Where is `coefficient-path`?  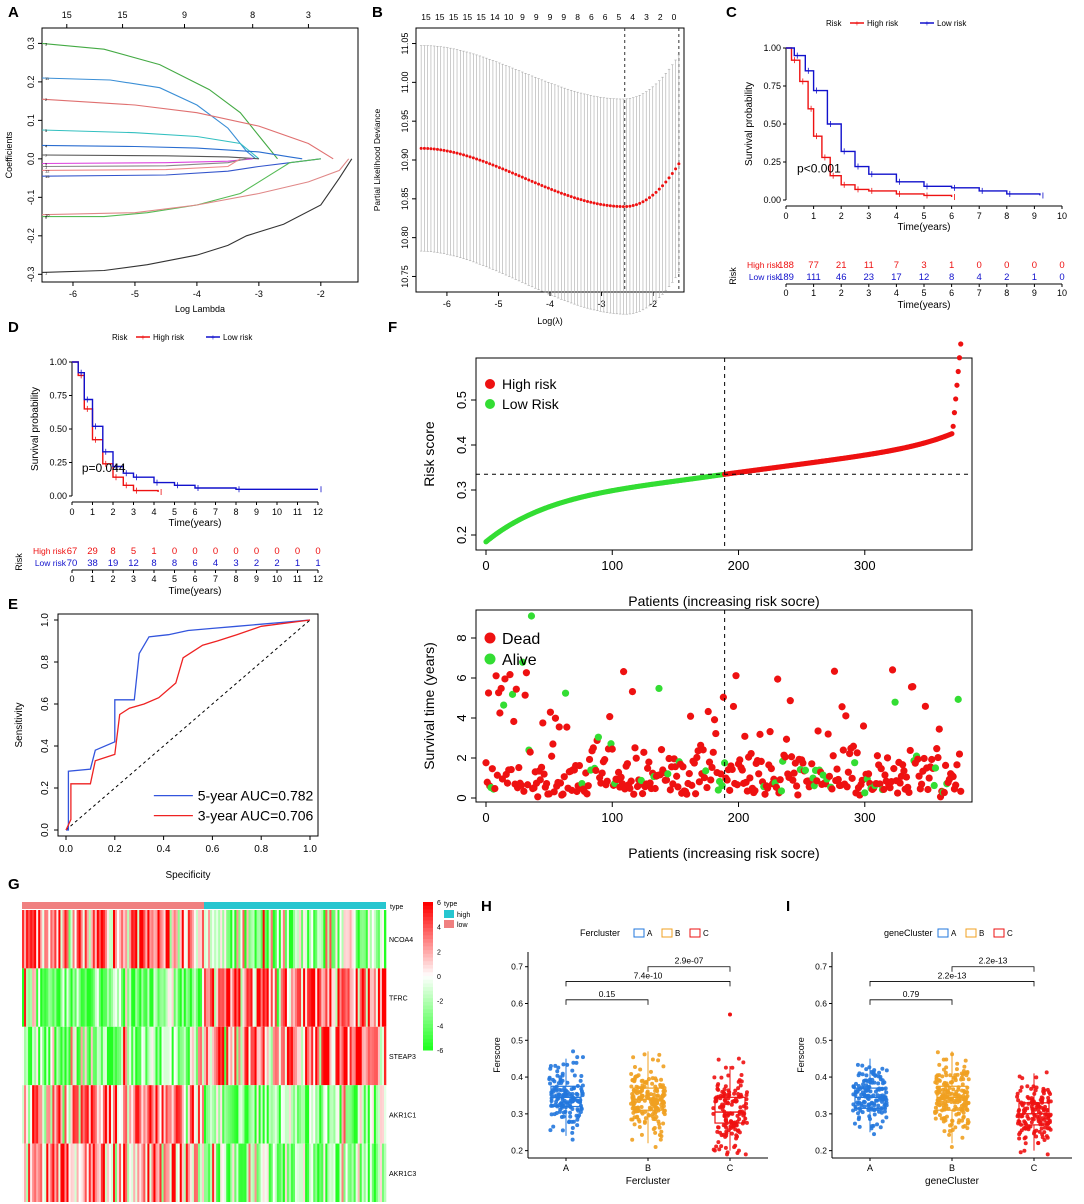
coefficient-path is located at coordinates (159, 101).